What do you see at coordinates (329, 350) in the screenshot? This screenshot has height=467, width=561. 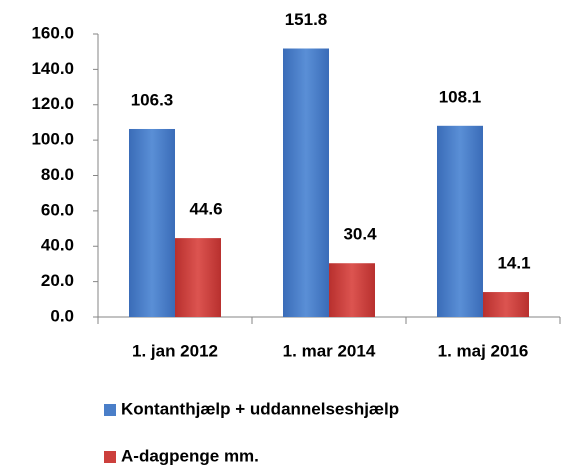 I see `x-tick-label: 1. mar 2014` at bounding box center [329, 350].